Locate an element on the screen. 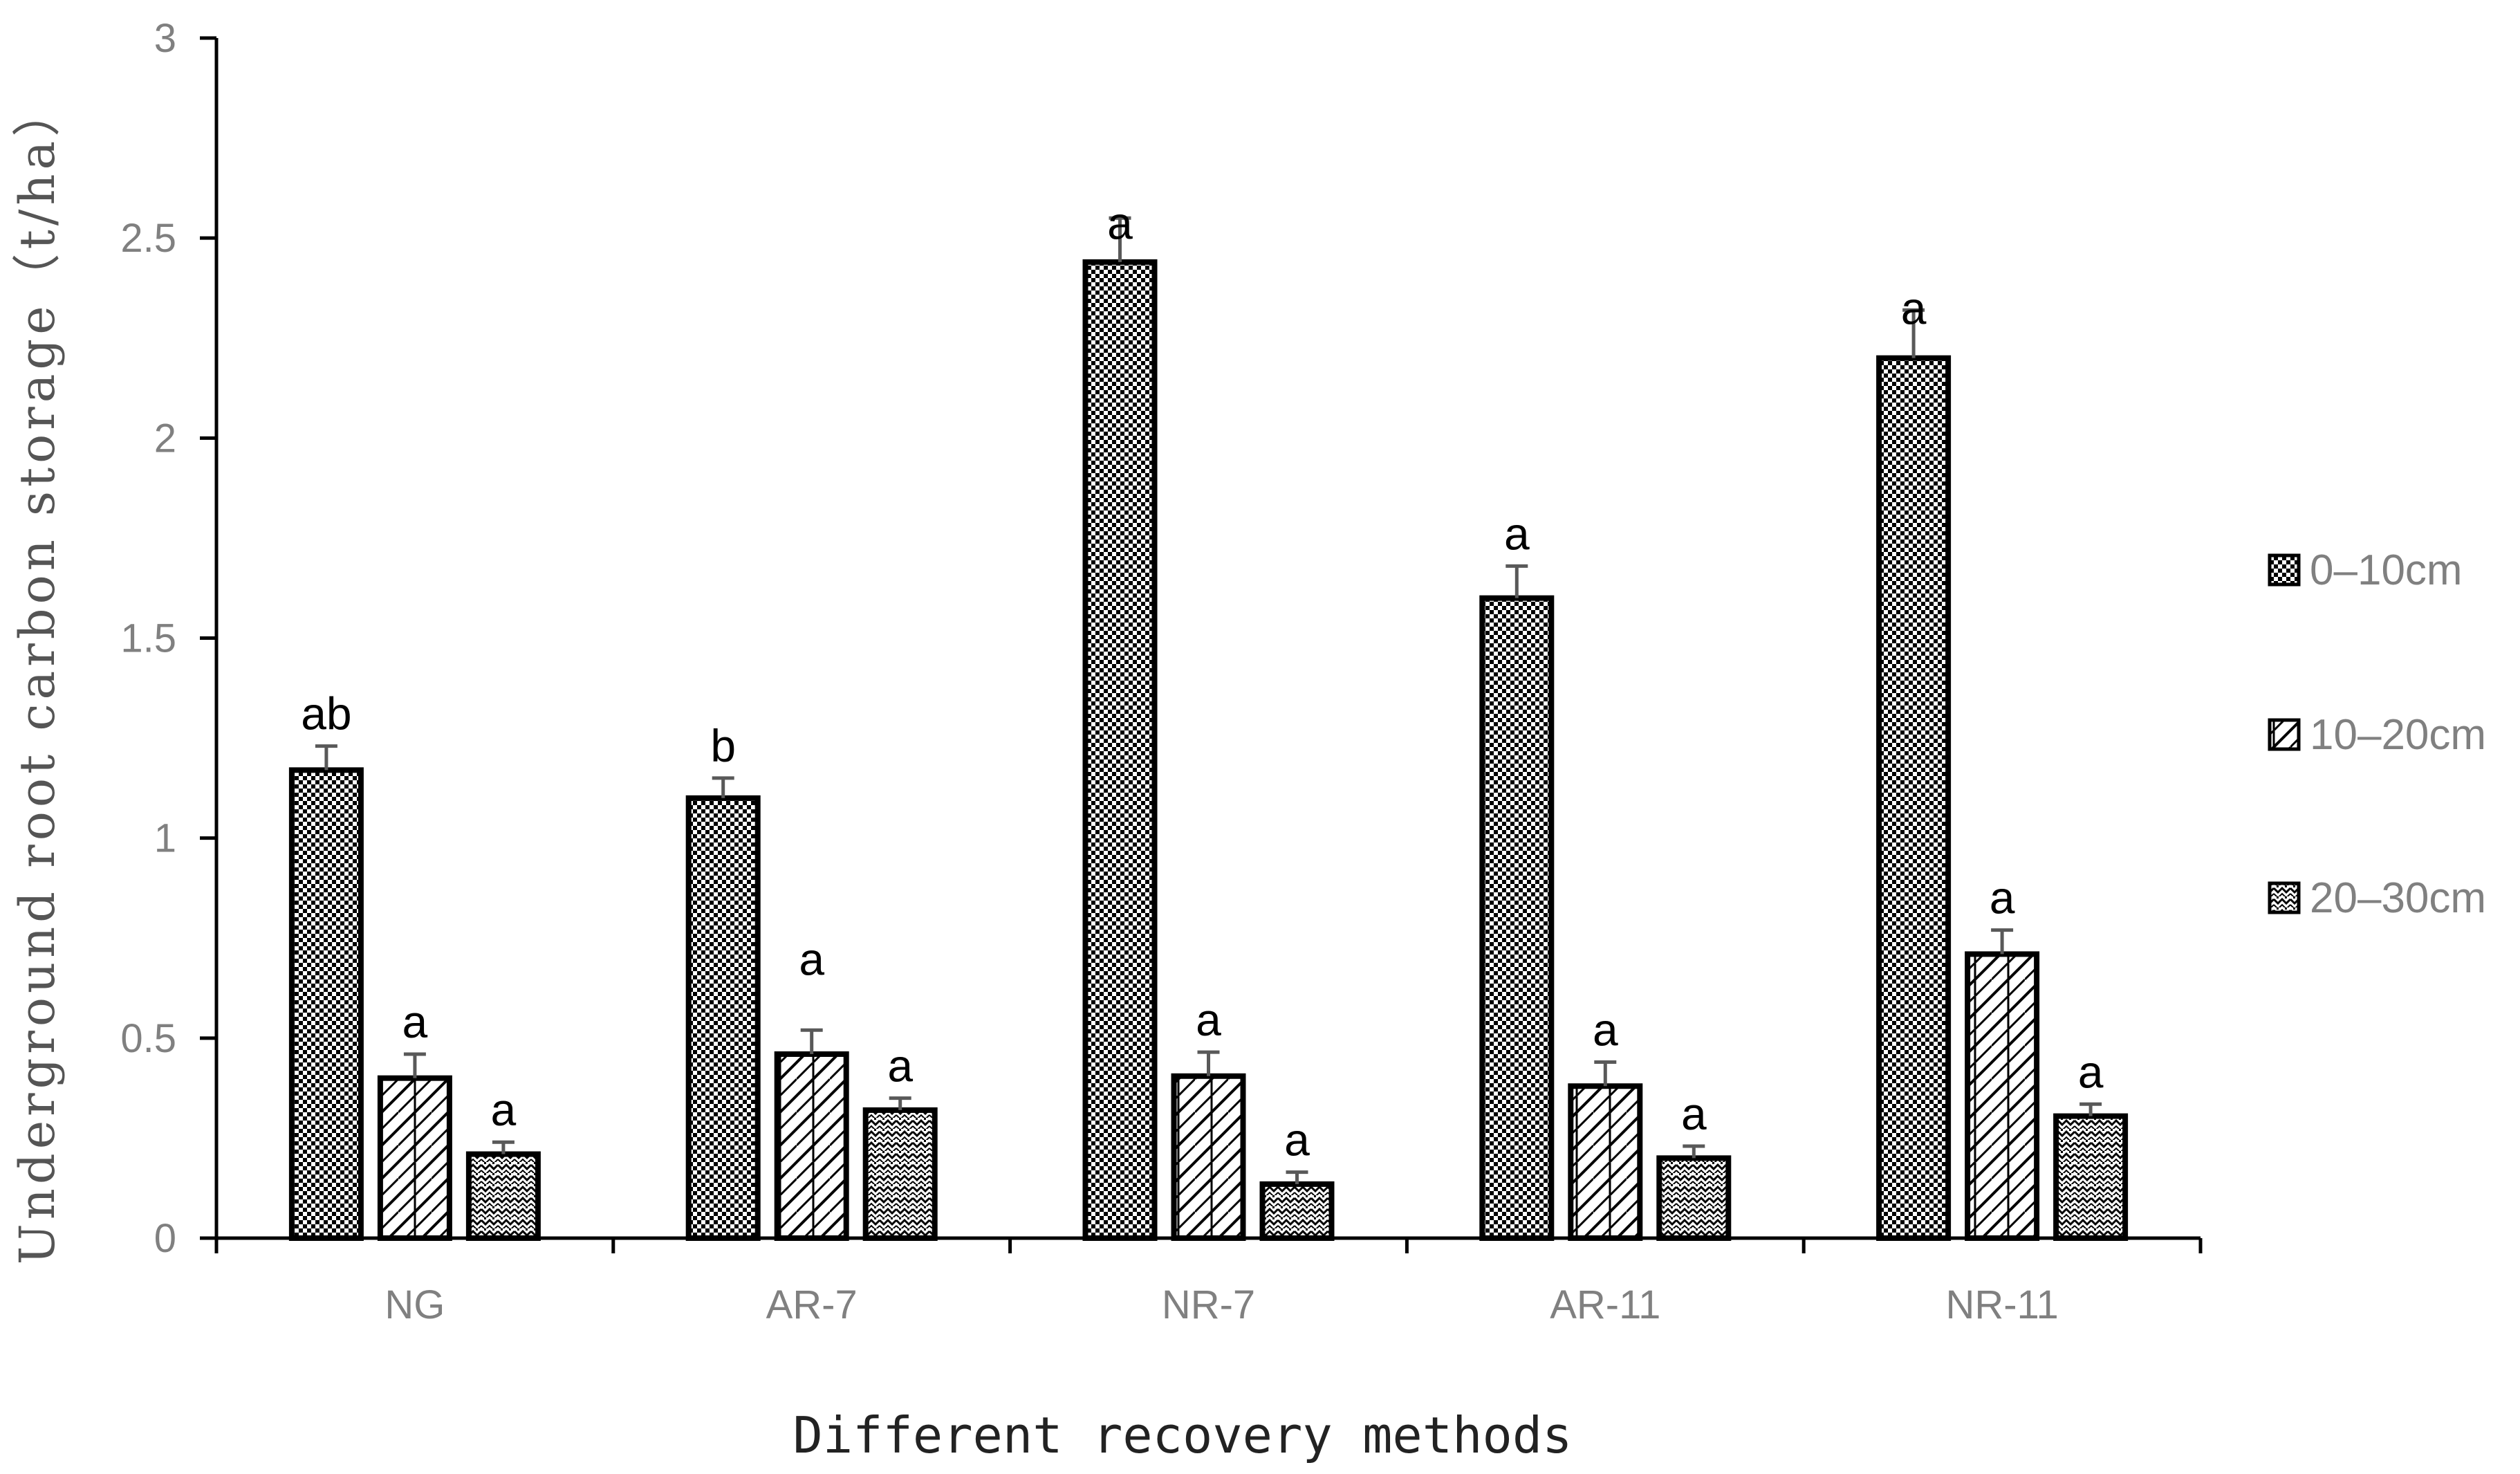 The width and height of the screenshot is (2520, 1474). significance-letter: b is located at coordinates (723, 745).